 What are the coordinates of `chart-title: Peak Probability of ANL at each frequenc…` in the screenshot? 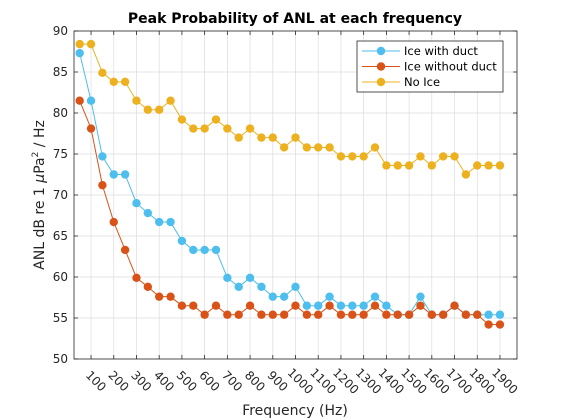 It's located at (295, 19).